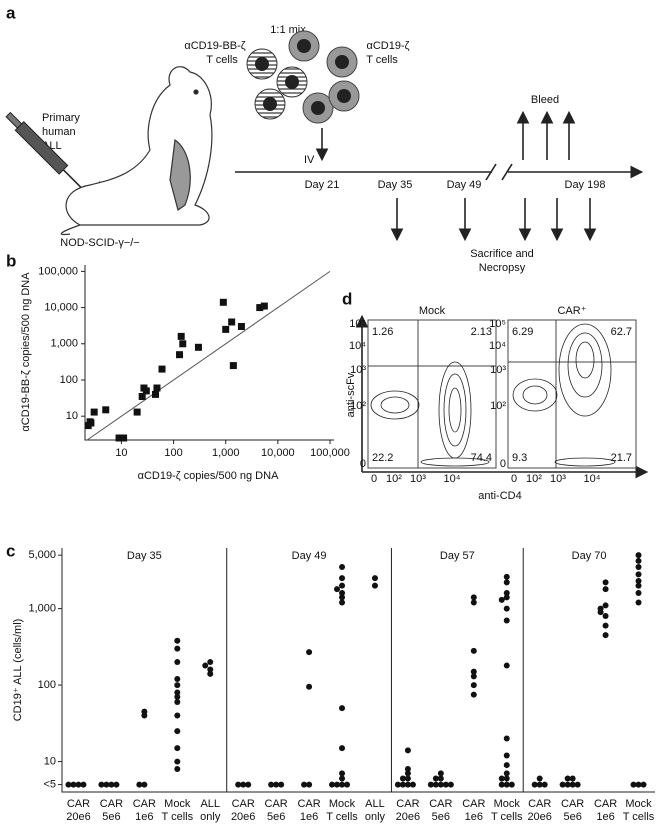  I want to click on flow-y-label: anti-scFv, so click(351, 394).